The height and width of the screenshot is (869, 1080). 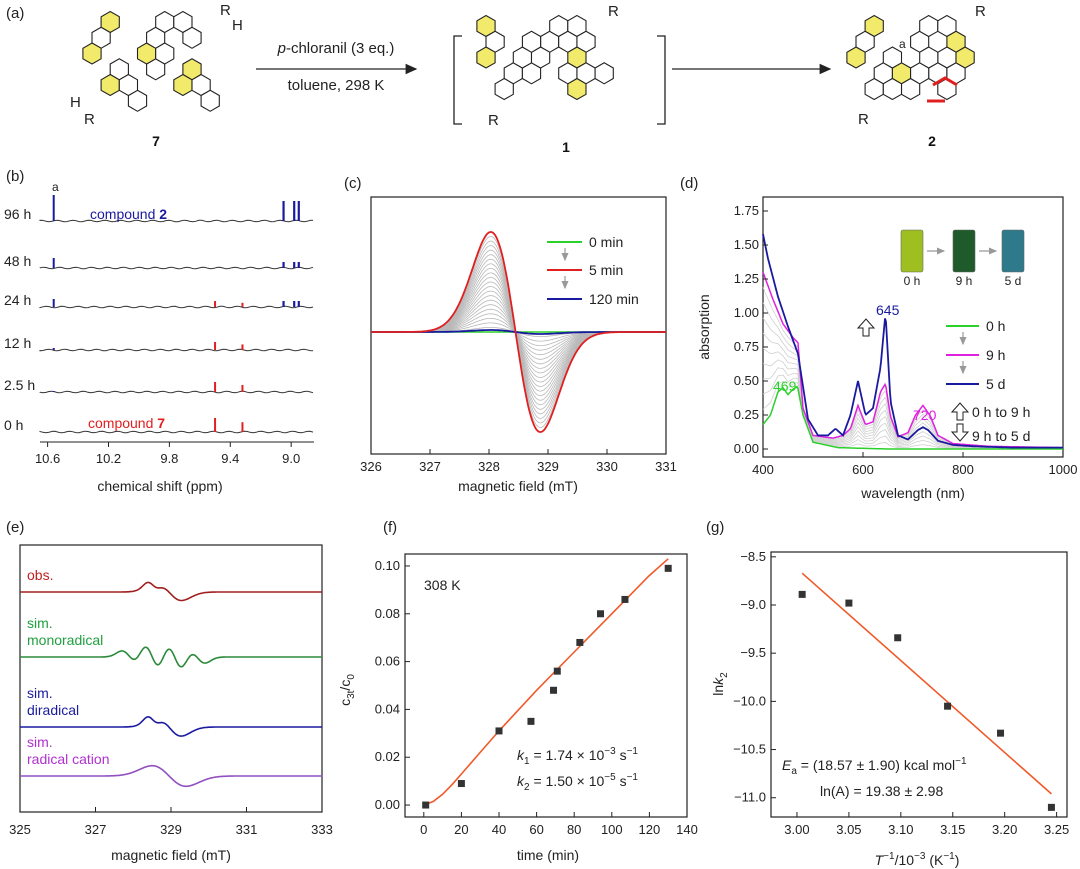 I want to click on nmr-time-label: 24 h, so click(x=17, y=300).